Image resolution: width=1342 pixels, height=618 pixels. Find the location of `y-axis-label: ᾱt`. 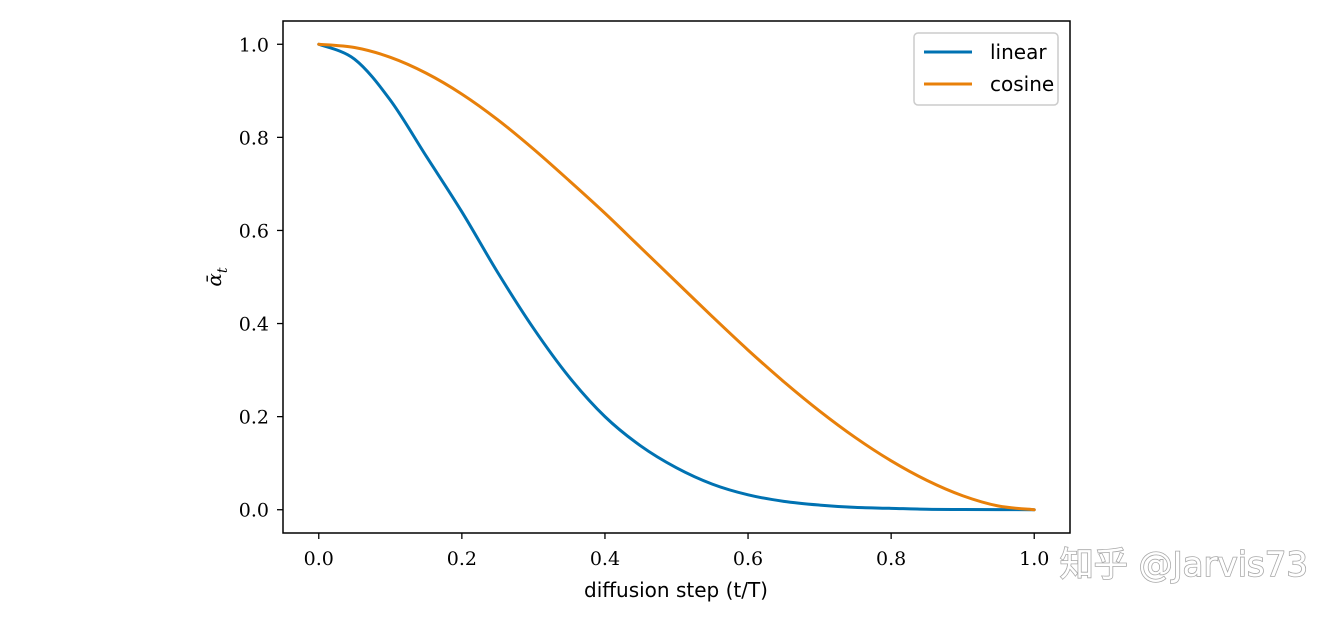

y-axis-label: ᾱt is located at coordinates (216, 277).